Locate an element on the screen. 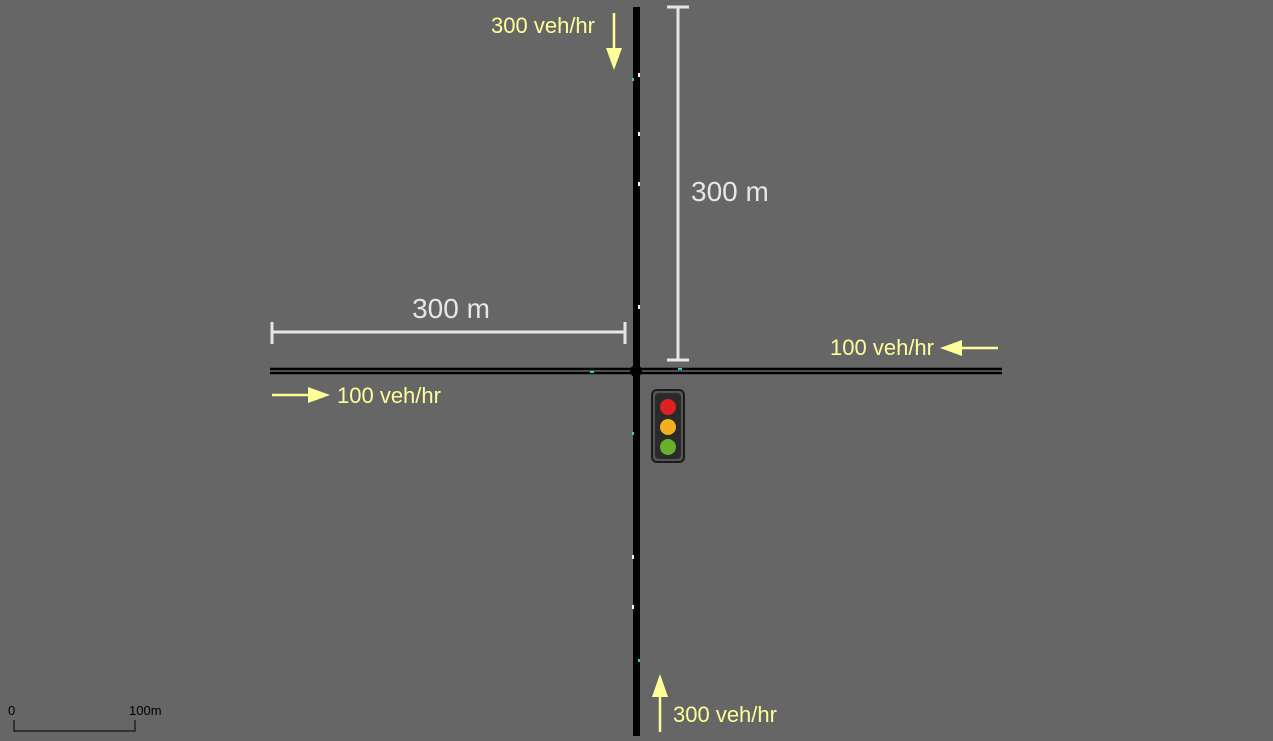 This screenshot has width=1273, height=741. east-inflow-label: 100 veh/hr is located at coordinates (882, 347).